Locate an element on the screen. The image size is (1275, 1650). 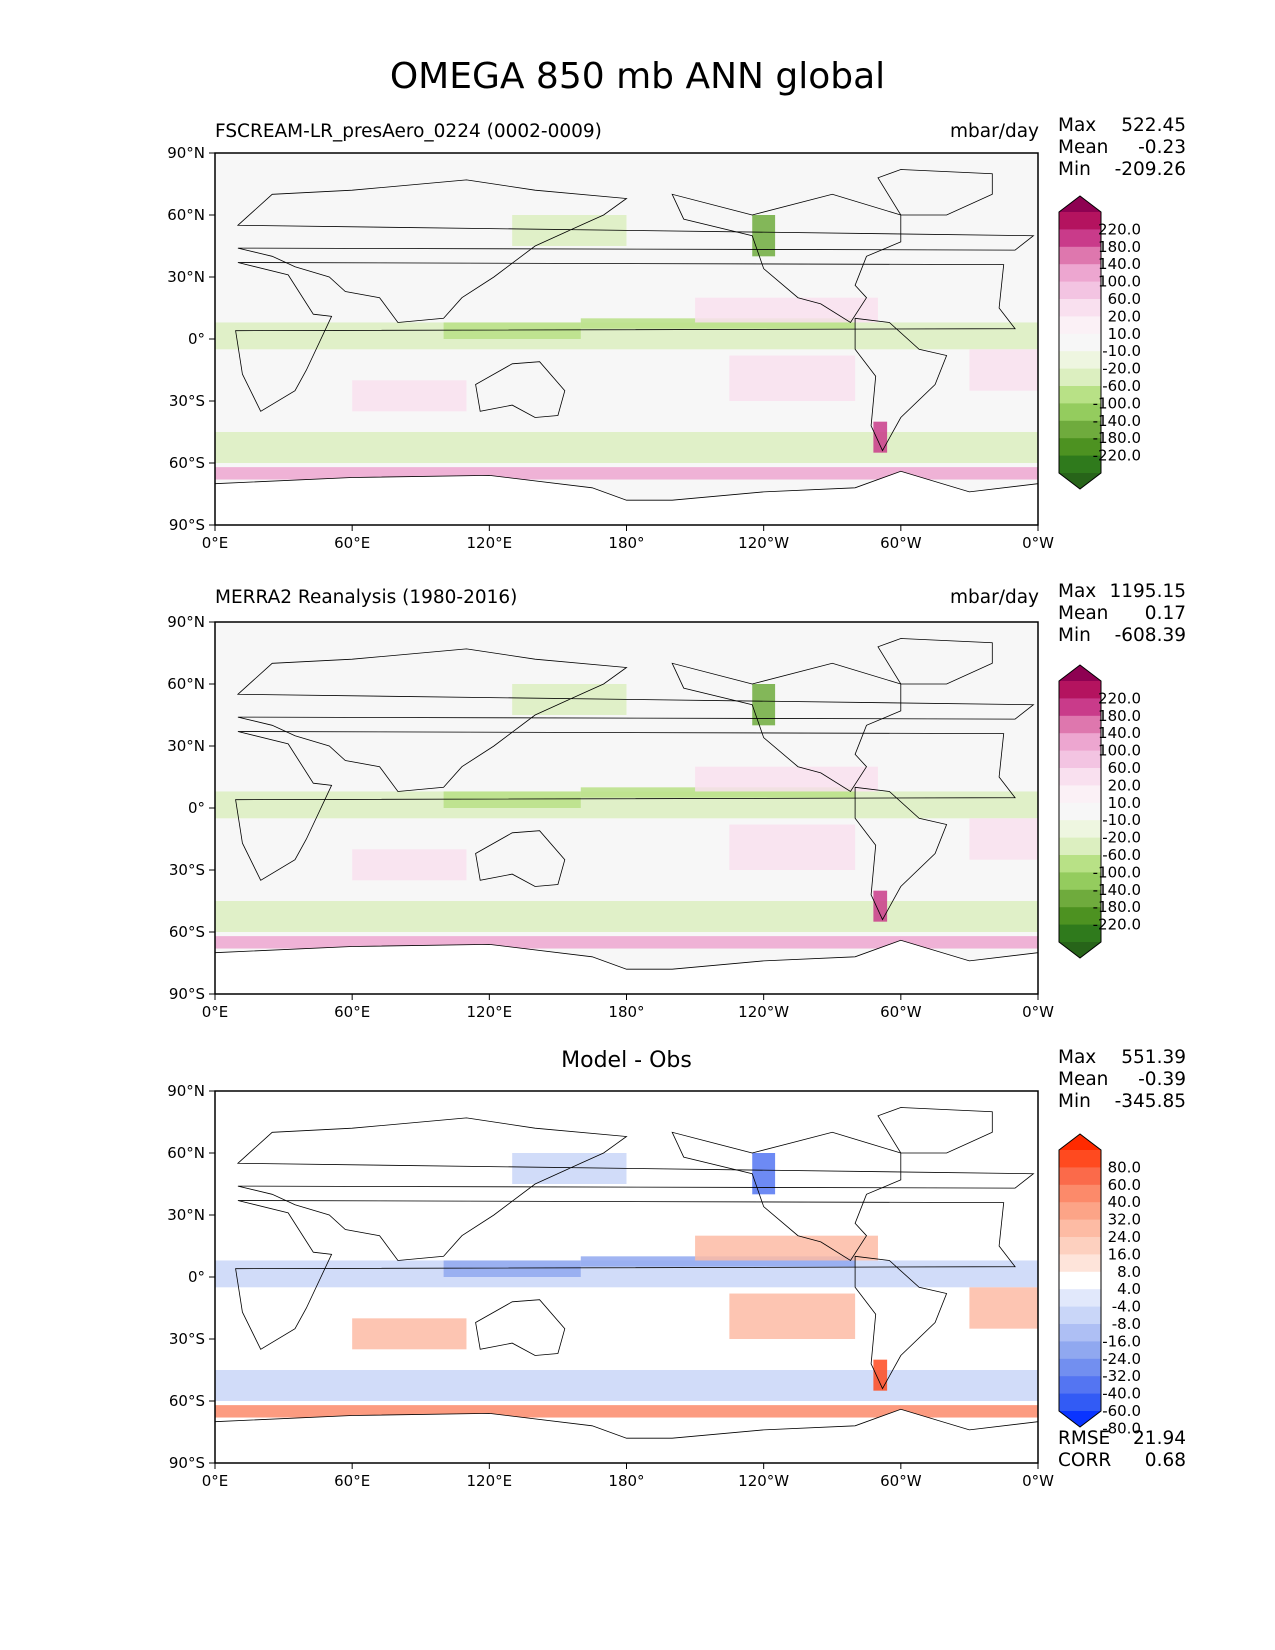
lon-tick-label: 120°W is located at coordinates (763, 543).